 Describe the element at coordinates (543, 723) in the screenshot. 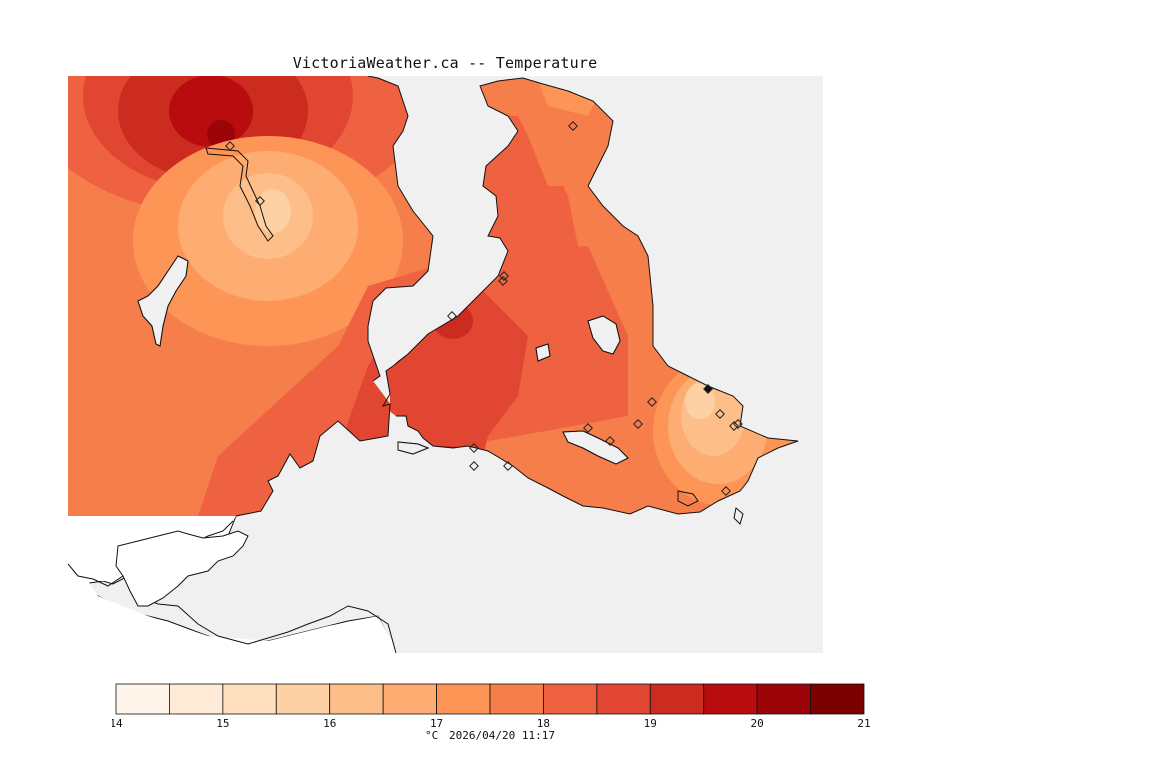

I see `legend-tick-label: 18` at that location.